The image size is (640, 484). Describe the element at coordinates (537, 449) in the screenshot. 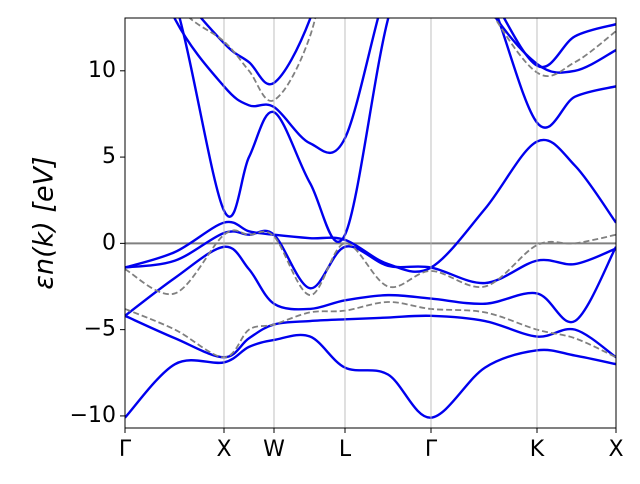

I see `x-tick-label: K` at that location.